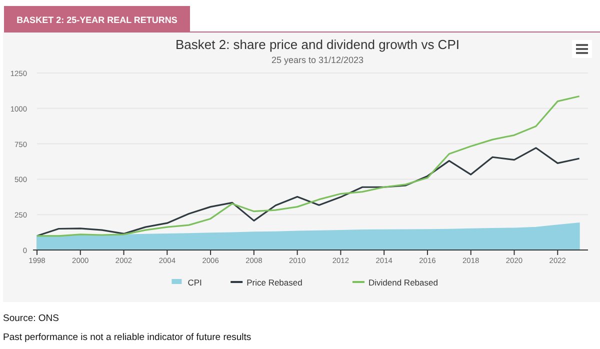 The height and width of the screenshot is (349, 600). I want to click on legend-label: CPI, so click(195, 283).